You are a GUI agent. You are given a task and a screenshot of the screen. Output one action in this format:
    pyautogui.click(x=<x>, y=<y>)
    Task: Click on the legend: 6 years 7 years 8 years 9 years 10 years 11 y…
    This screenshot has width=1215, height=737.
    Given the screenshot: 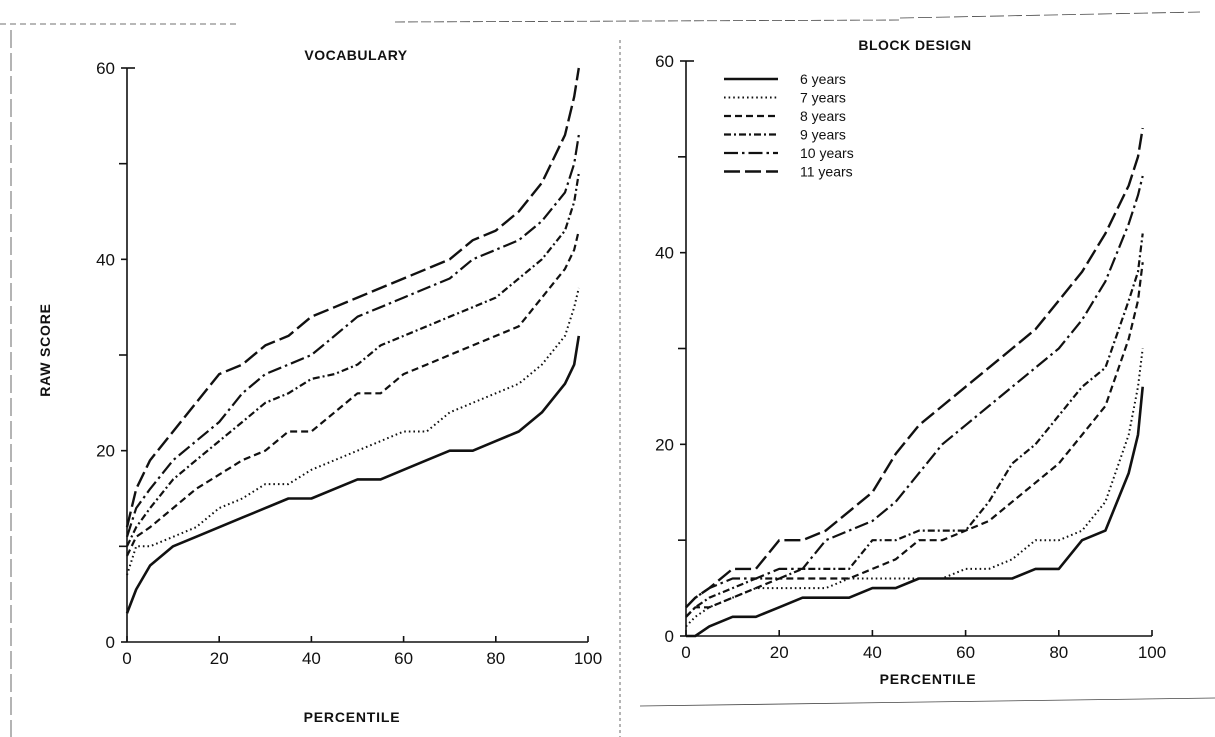 What is the action you would take?
    pyautogui.click(x=789, y=125)
    